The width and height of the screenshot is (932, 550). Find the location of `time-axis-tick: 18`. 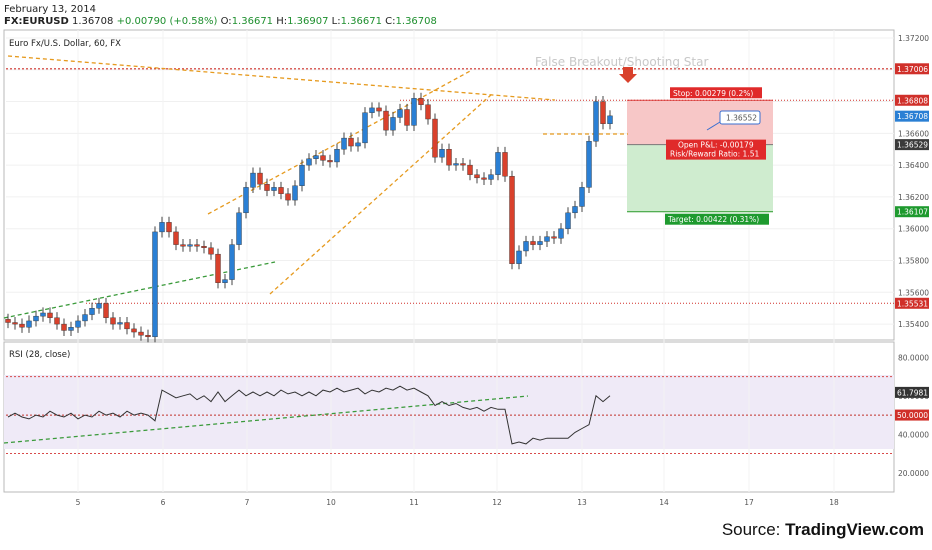

time-axis-tick: 18 is located at coordinates (834, 502).